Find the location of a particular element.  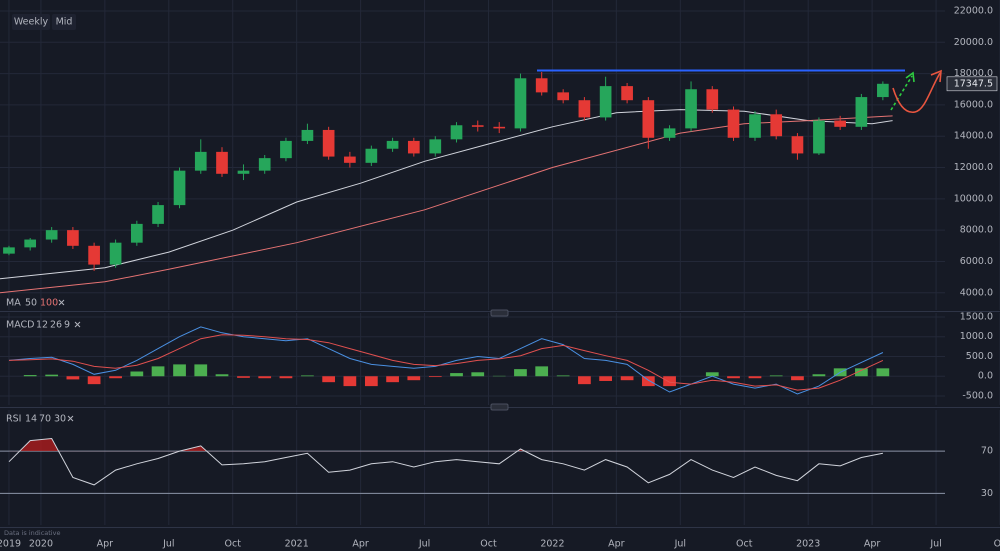

price-type-label: Mid is located at coordinates (64, 22).